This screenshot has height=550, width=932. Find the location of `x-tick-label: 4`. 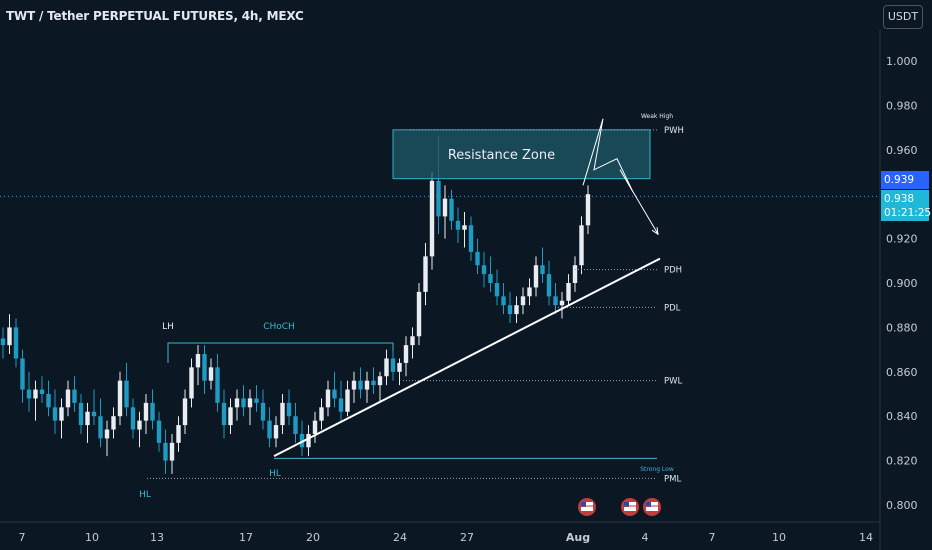

x-tick-label: 4 is located at coordinates (645, 537).